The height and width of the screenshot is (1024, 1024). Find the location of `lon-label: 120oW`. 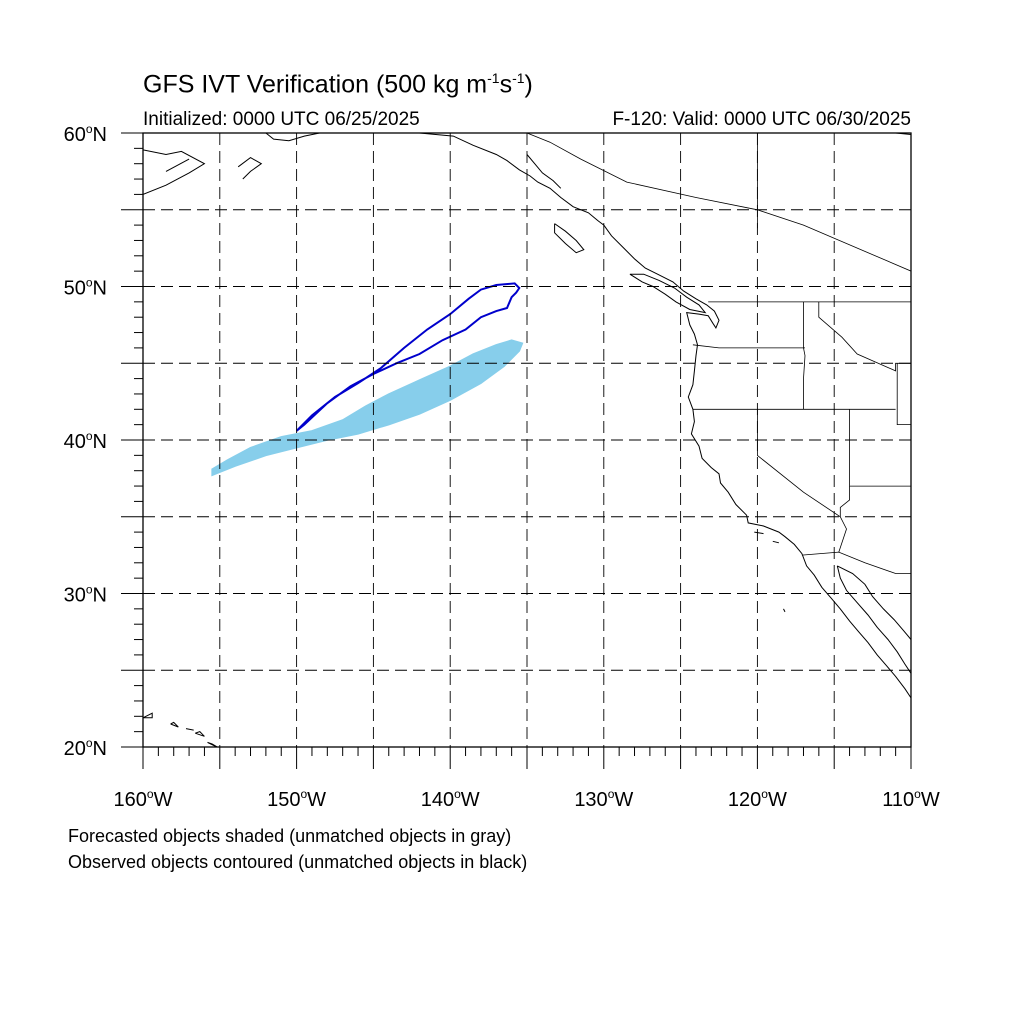

lon-label: 120oW is located at coordinates (757, 799).